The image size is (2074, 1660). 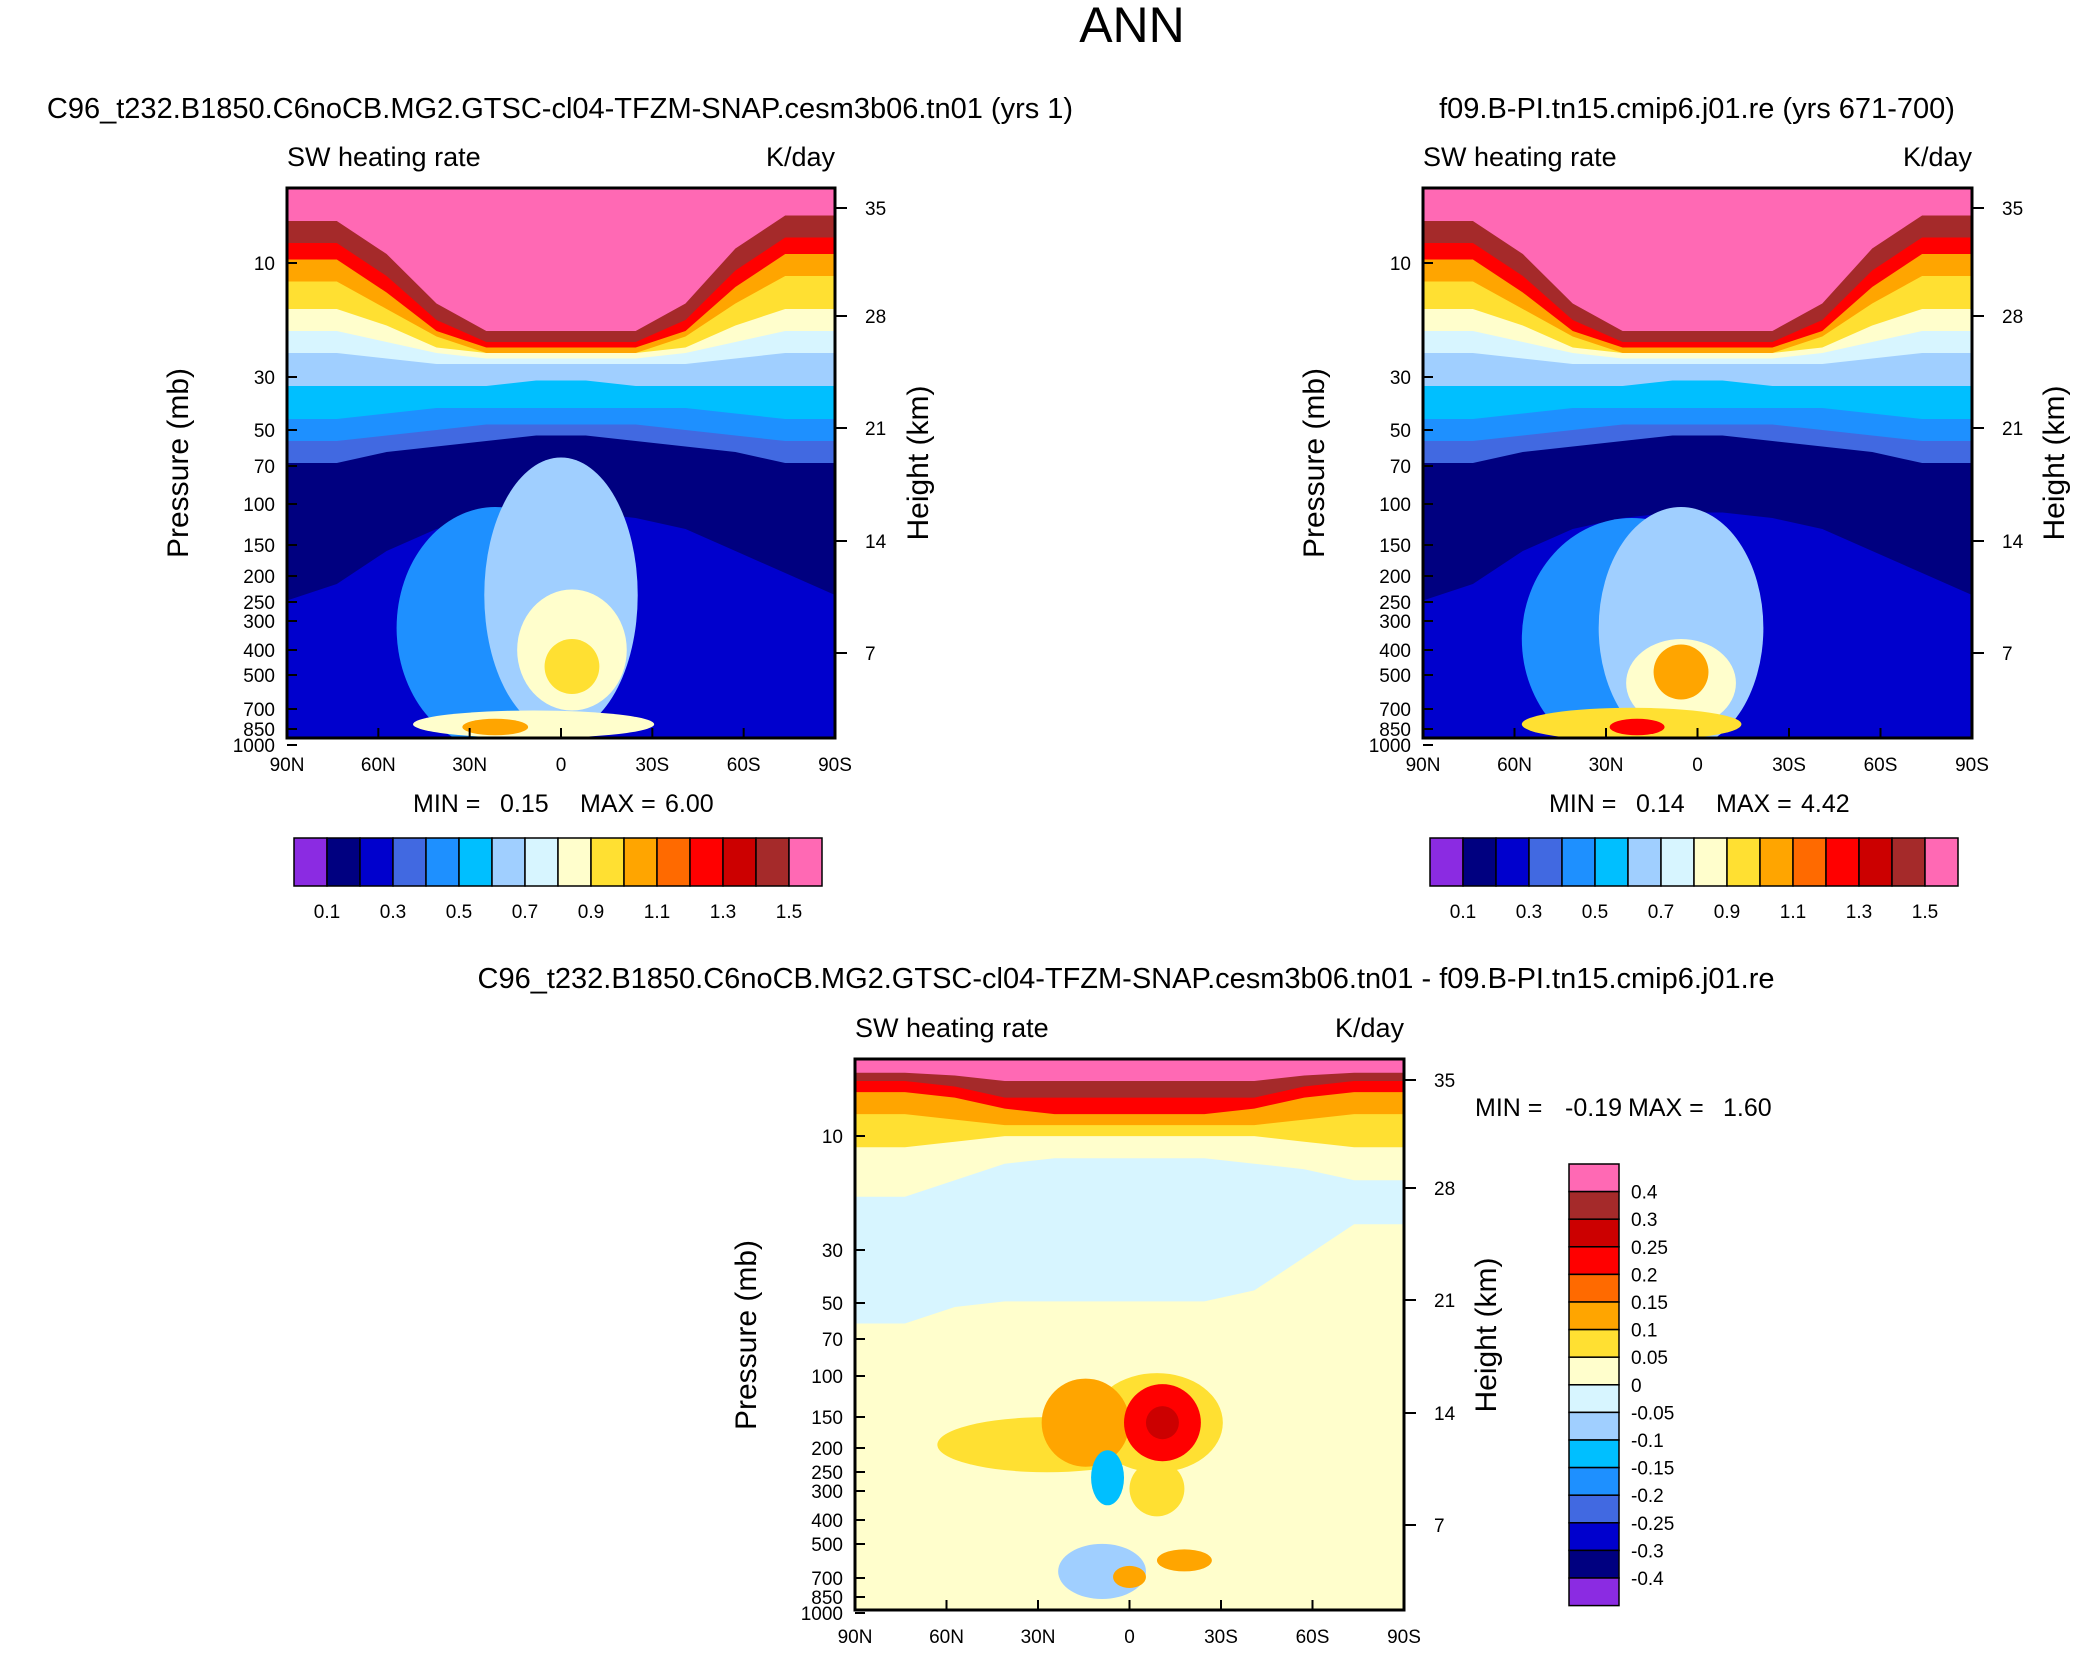 What do you see at coordinates (1132, 26) in the screenshot?
I see `figure-title: ANN` at bounding box center [1132, 26].